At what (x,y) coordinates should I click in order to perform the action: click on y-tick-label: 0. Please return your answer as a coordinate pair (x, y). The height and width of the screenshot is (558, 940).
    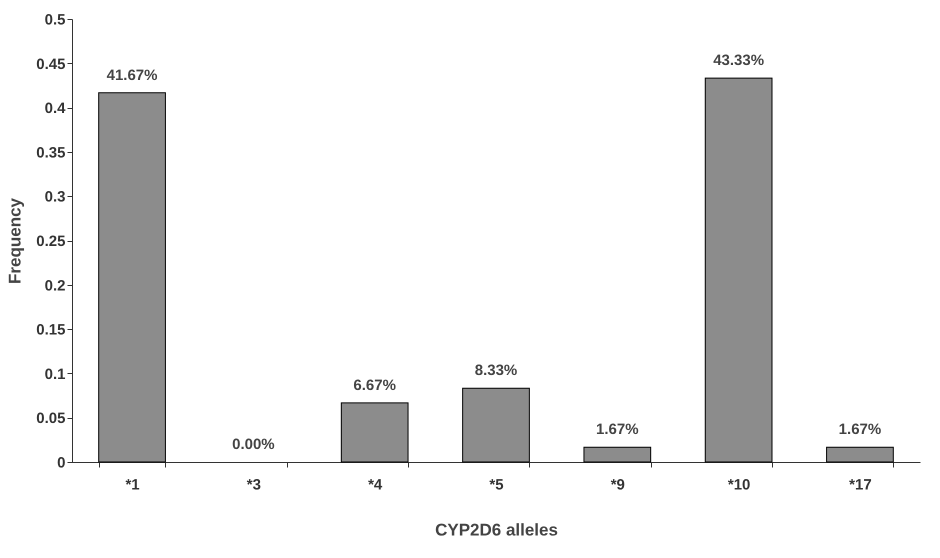
    Looking at the image, I should click on (61, 463).